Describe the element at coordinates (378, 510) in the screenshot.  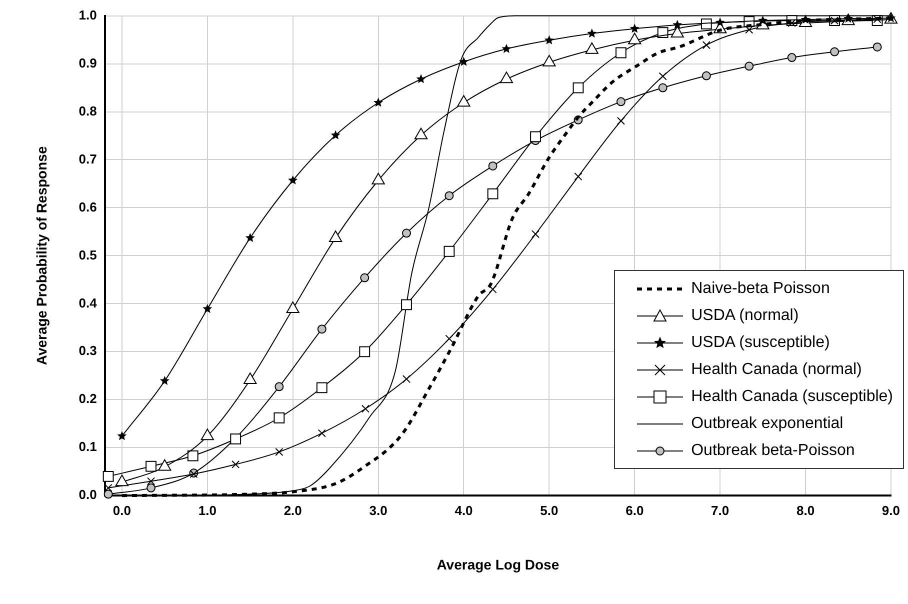
I see `x-tick-label: 3.0` at that location.